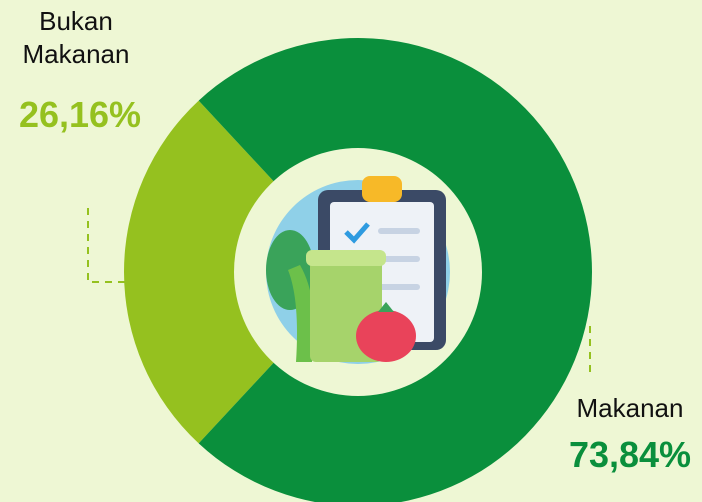  What do you see at coordinates (76, 37) in the screenshot?
I see `category-label: Bukan Makanan` at bounding box center [76, 37].